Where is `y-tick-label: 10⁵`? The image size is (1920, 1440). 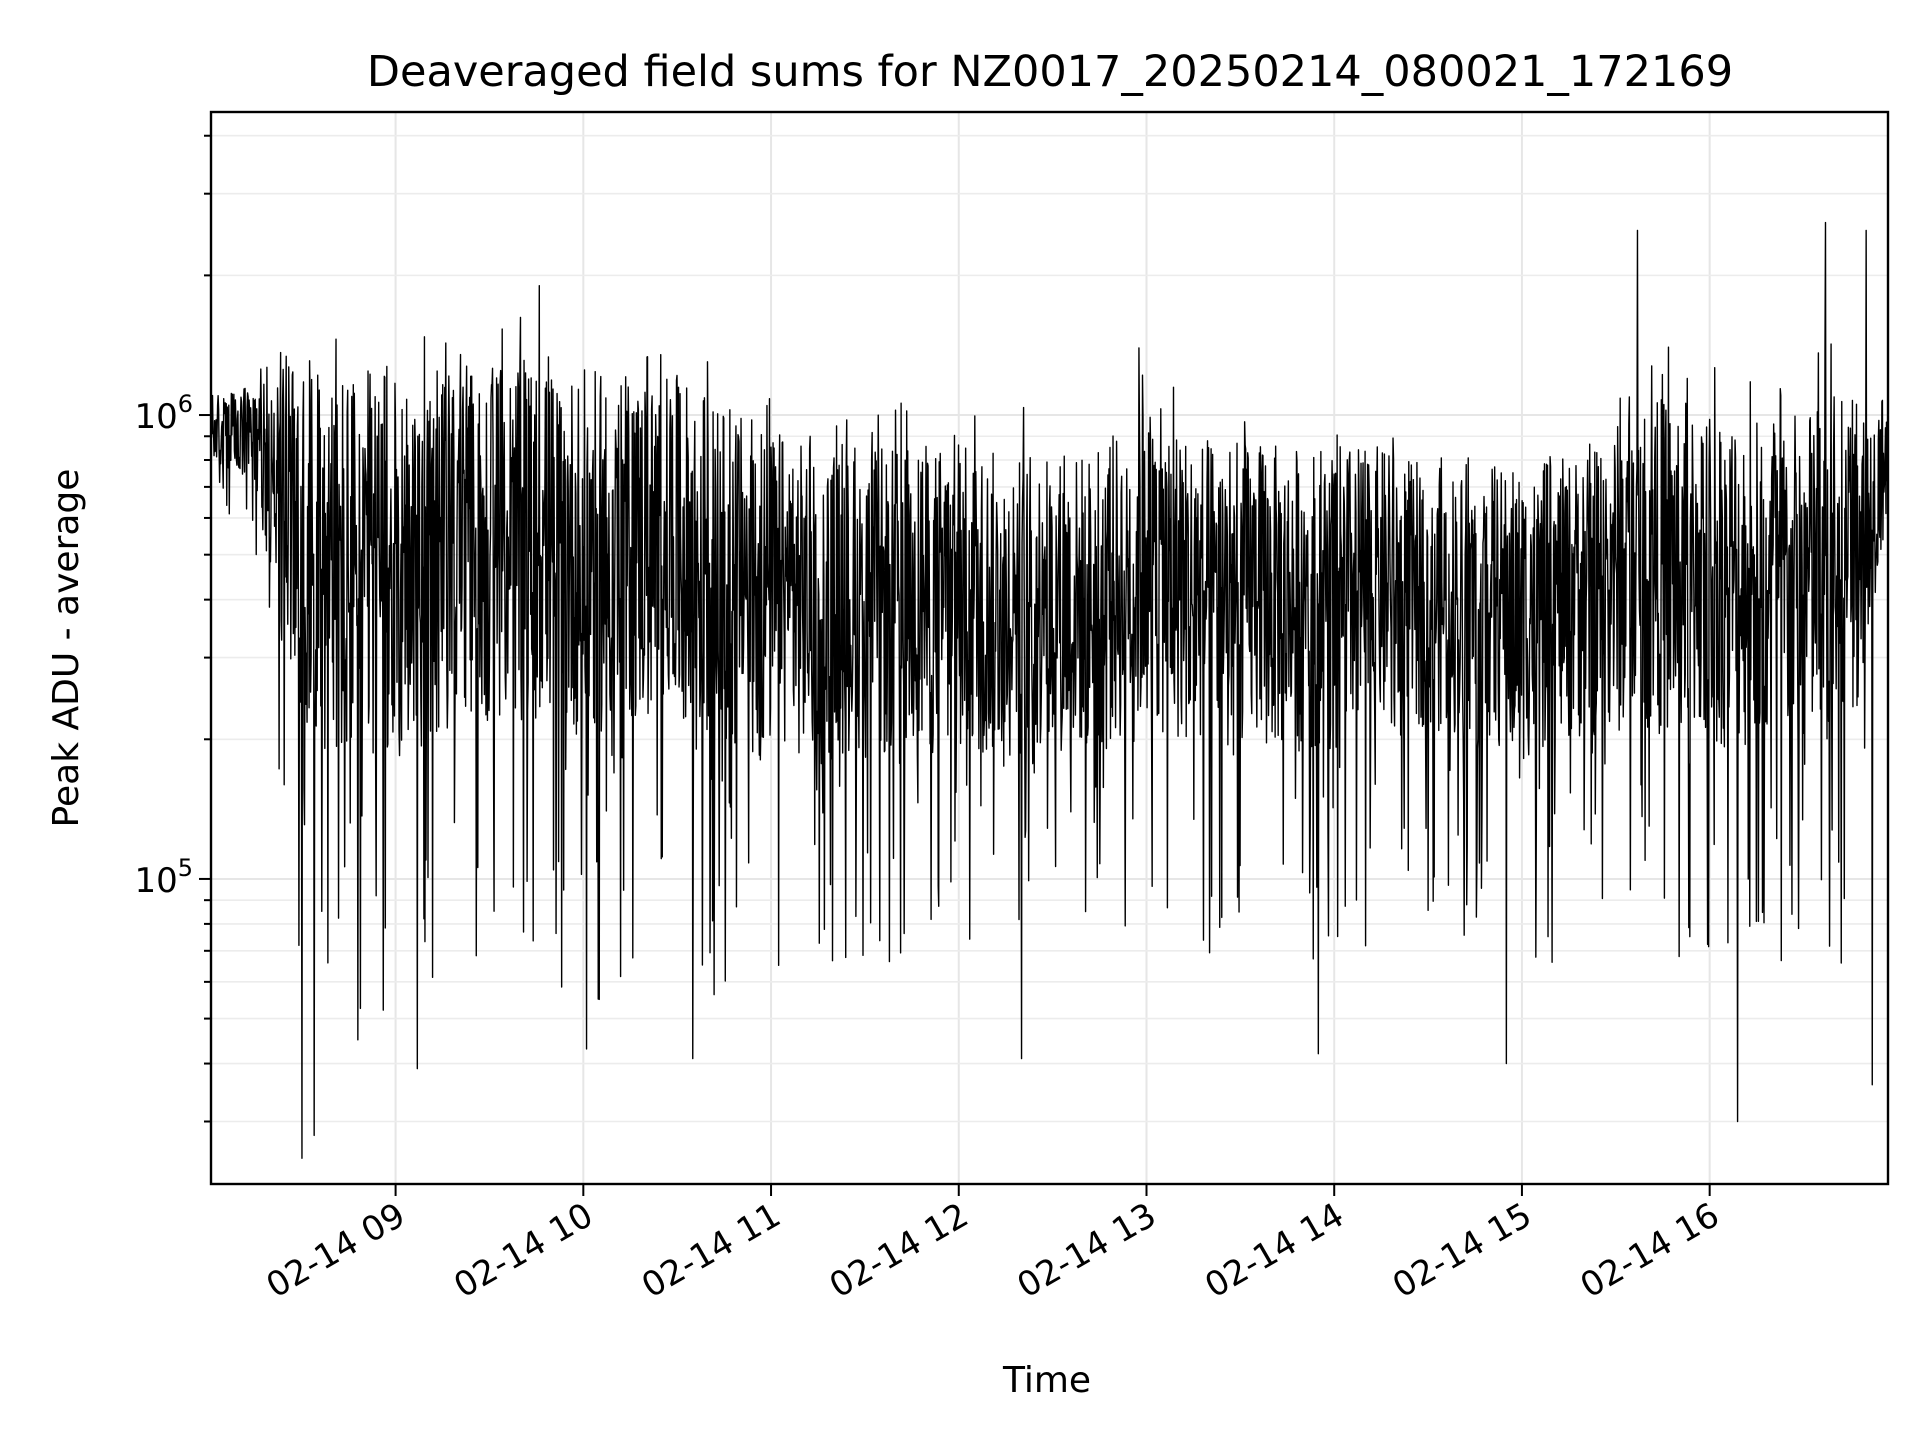 y-tick-label: 10⁵ is located at coordinates (163, 877).